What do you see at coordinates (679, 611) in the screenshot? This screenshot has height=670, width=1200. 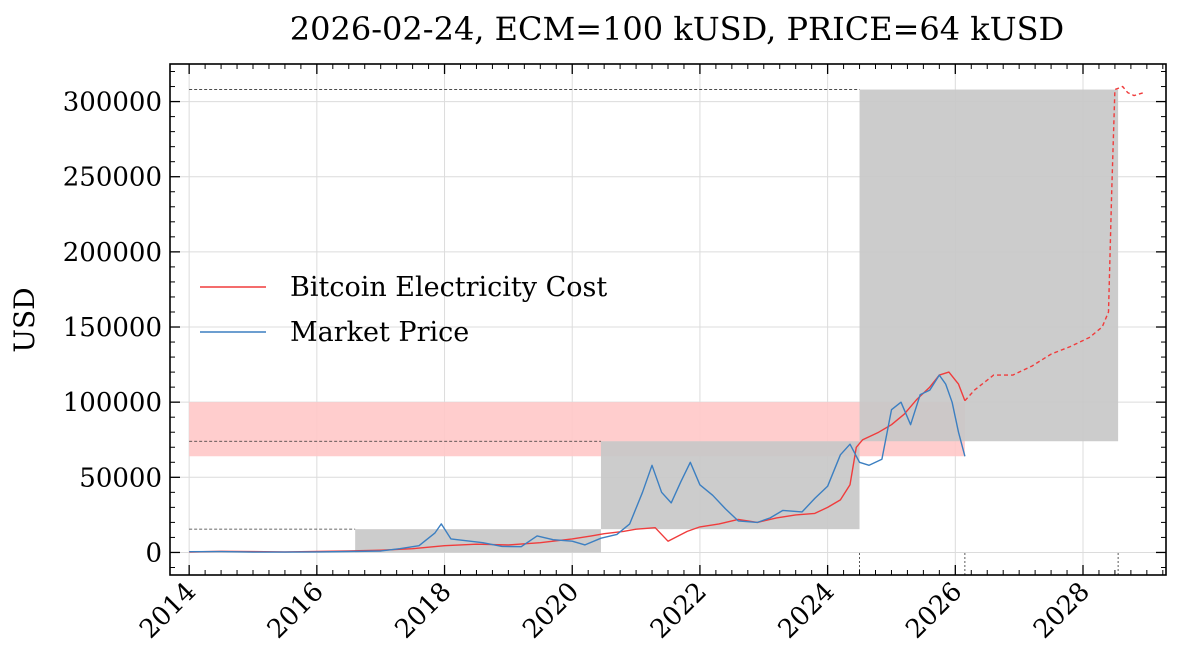 I see `x-tick-label: 2022` at bounding box center [679, 611].